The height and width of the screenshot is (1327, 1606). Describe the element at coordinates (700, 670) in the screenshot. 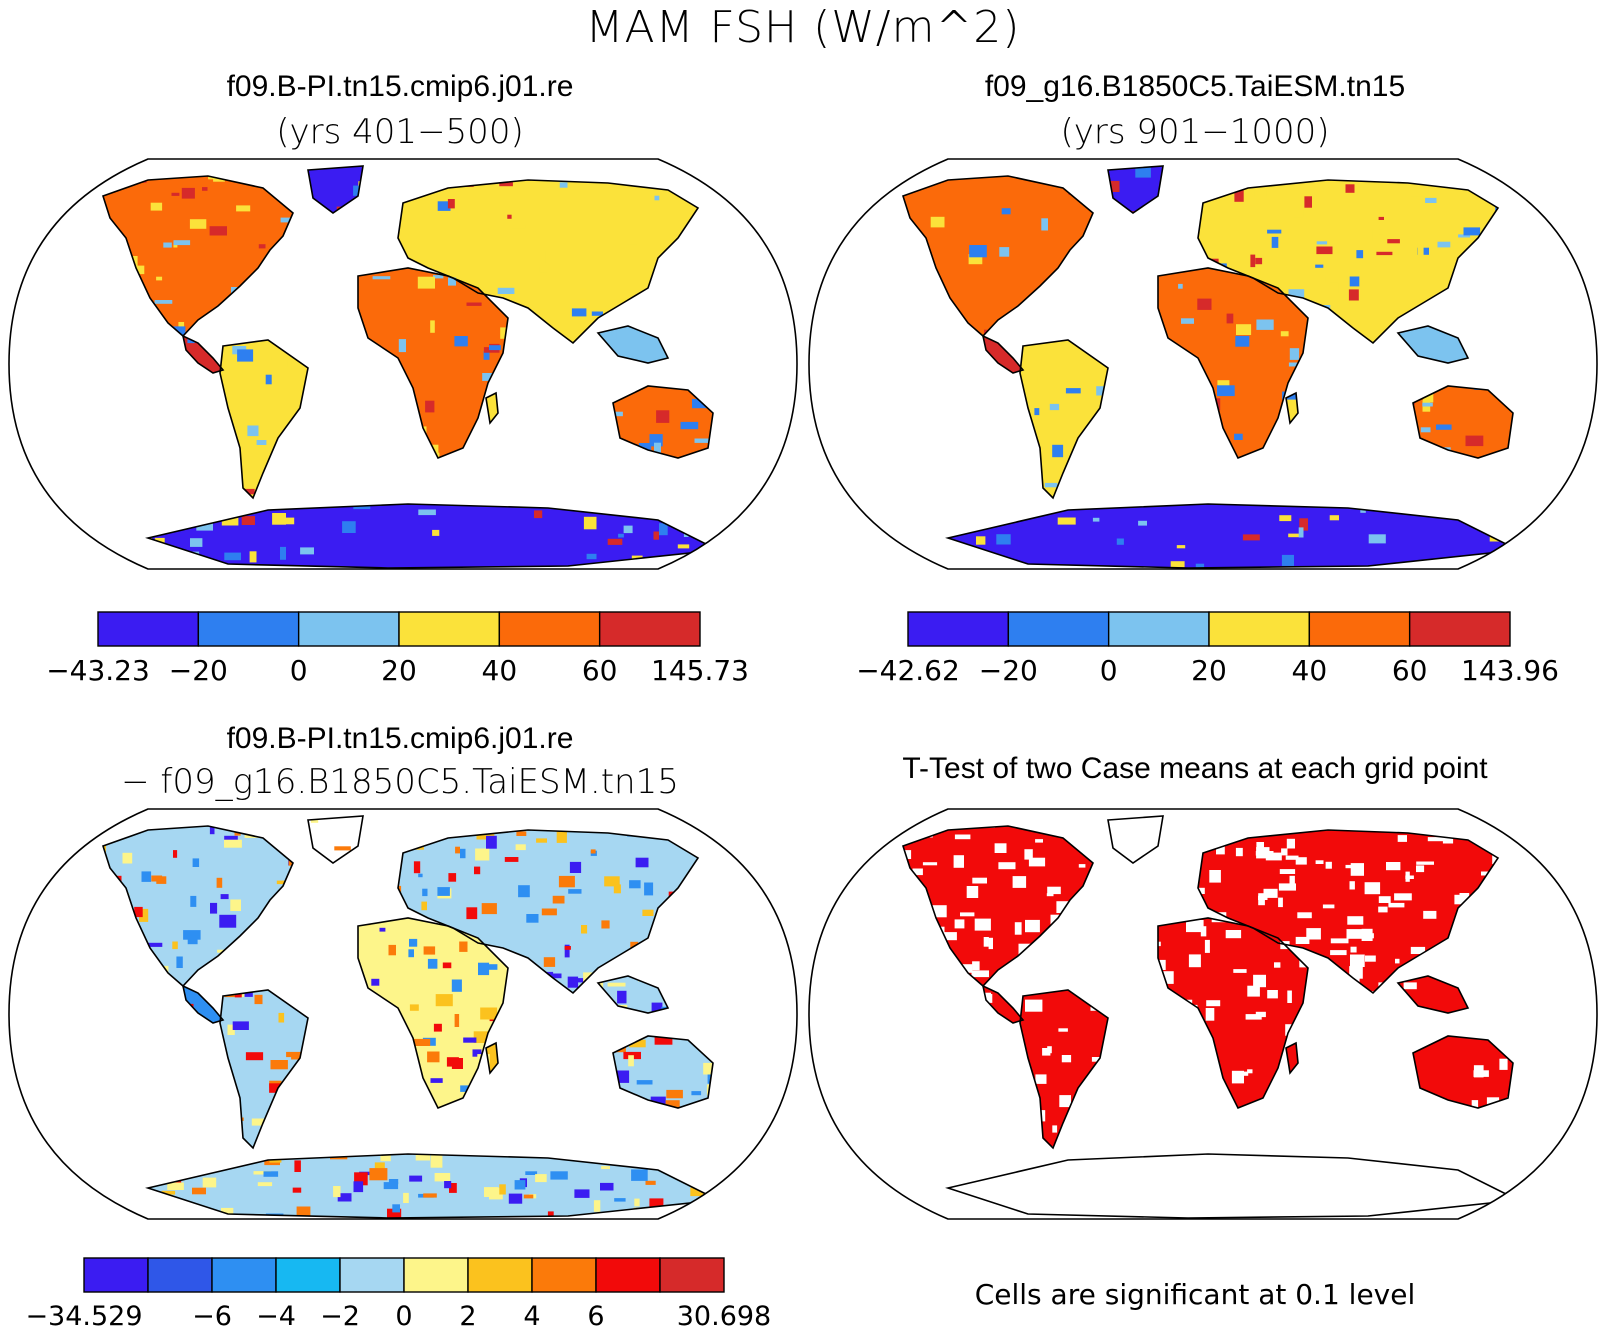

I see `colorbar-tick-label: 145.73` at that location.